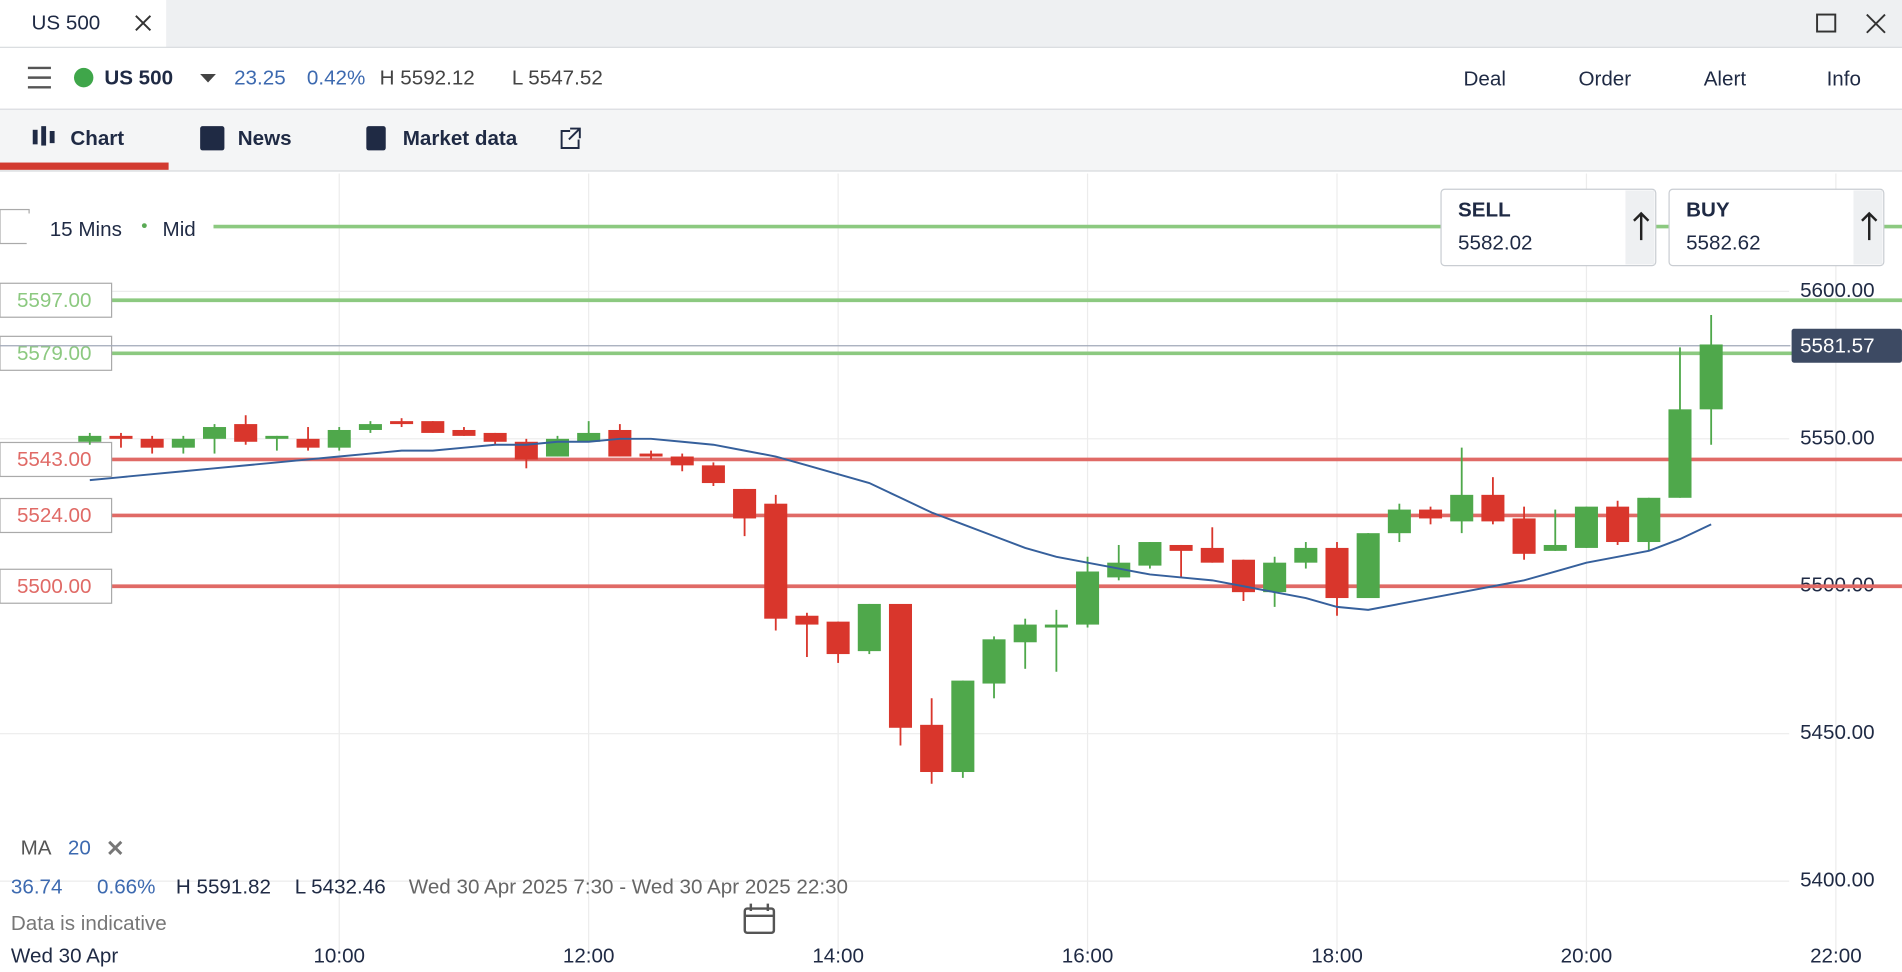 The height and width of the screenshot is (972, 1902). What do you see at coordinates (223, 886) in the screenshot?
I see `range-high: H 5591.82` at bounding box center [223, 886].